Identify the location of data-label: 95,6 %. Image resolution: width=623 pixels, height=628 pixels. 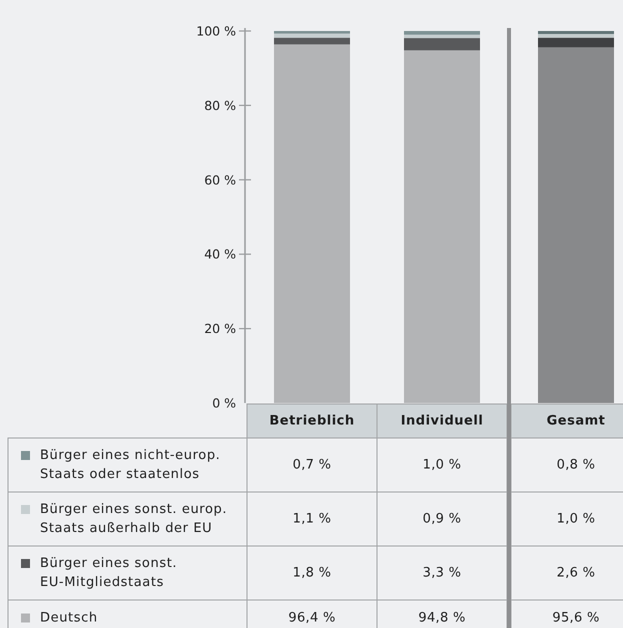
(576, 618).